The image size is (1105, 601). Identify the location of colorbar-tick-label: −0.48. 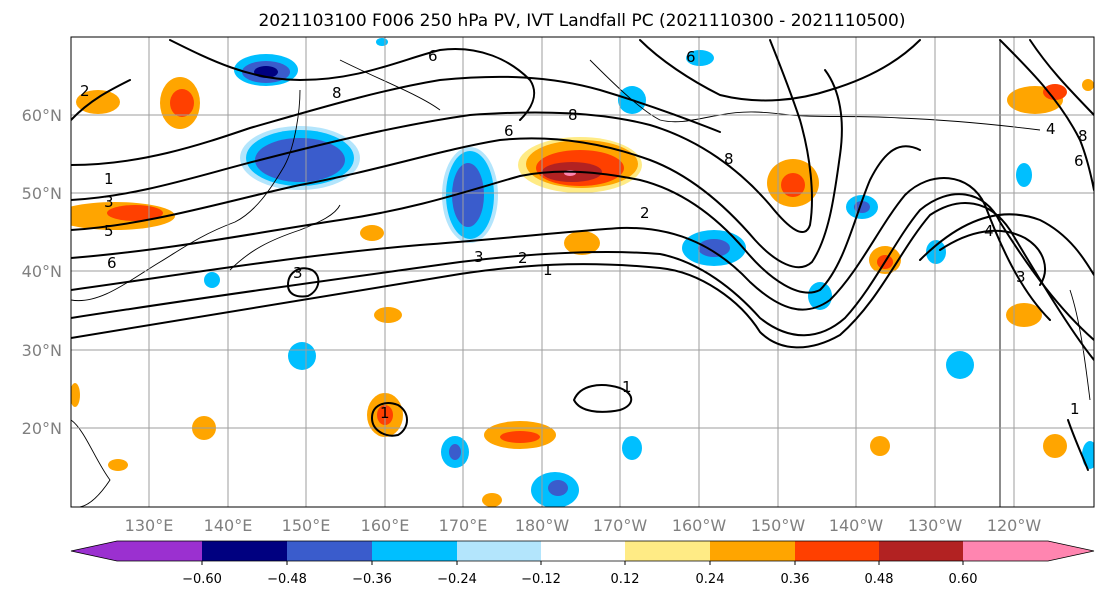
(287, 579).